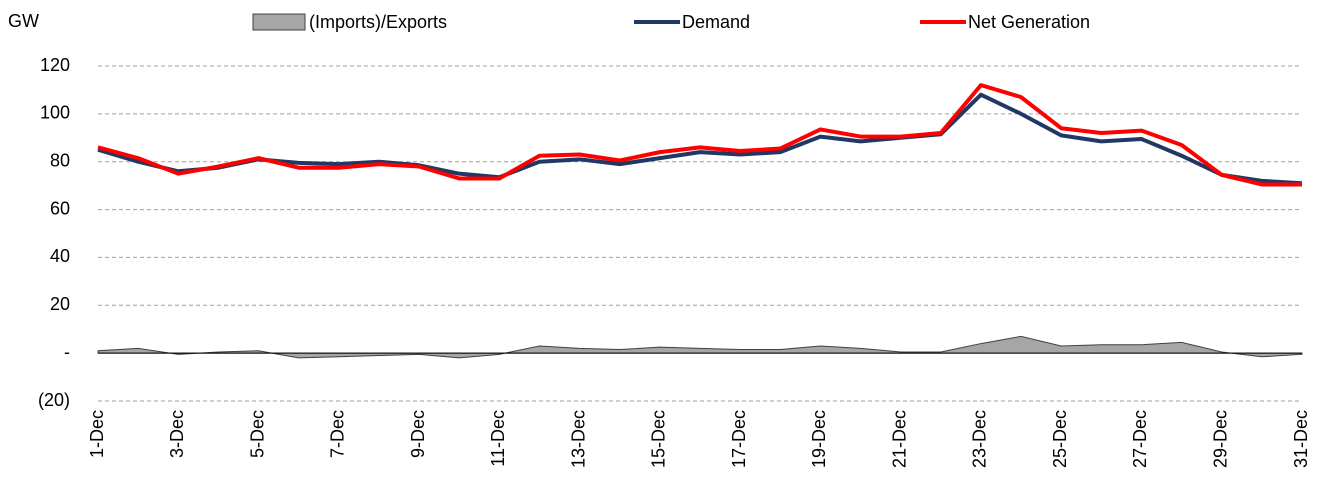 This screenshot has width=1319, height=495. What do you see at coordinates (659, 439) in the screenshot?
I see `x-tick-label: 15-Dec` at bounding box center [659, 439].